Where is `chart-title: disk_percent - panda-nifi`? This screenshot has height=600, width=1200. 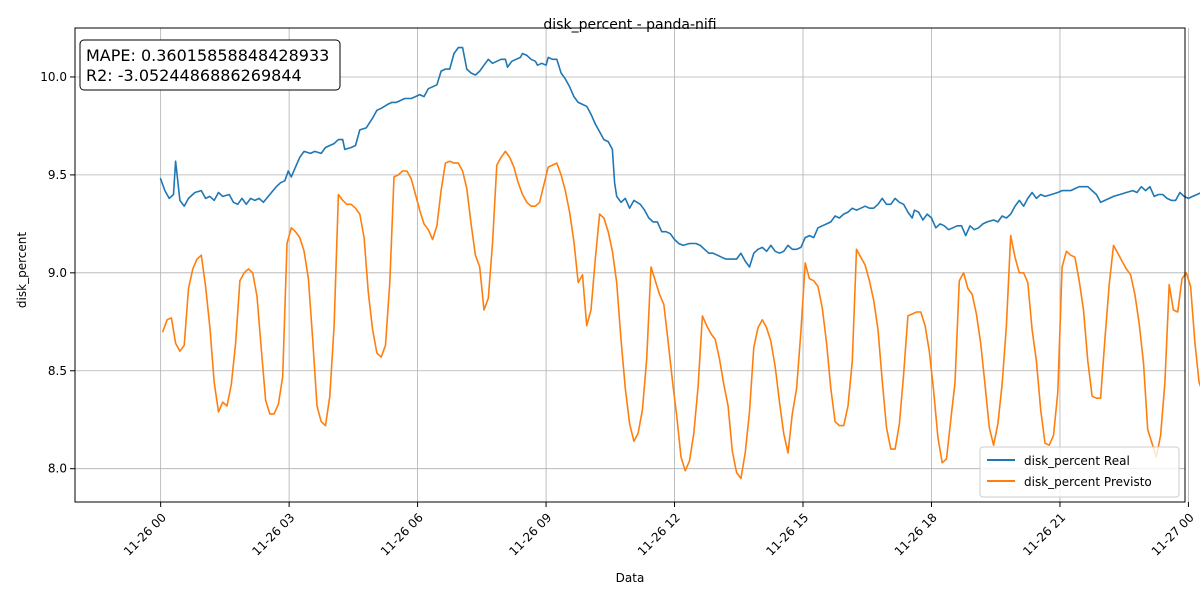
chart-title: disk_percent - panda-nifi is located at coordinates (629, 25).